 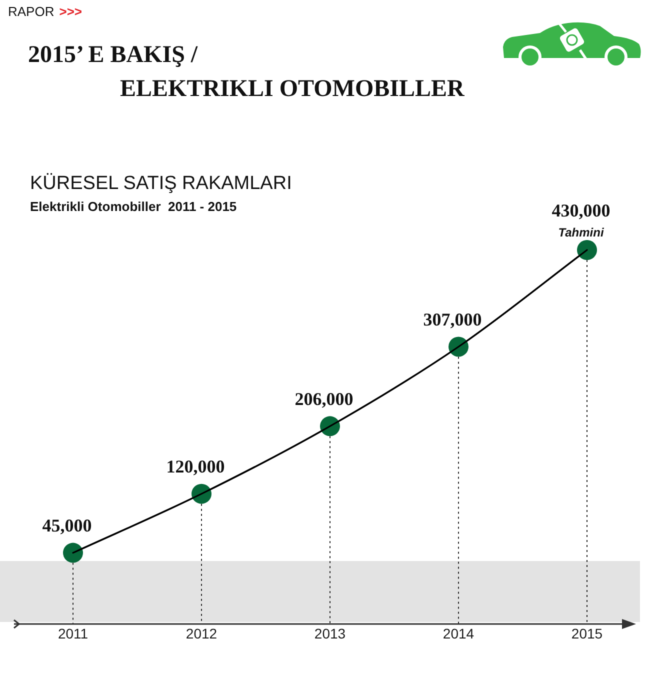 What do you see at coordinates (452, 319) in the screenshot?
I see `data-label: 307,000` at bounding box center [452, 319].